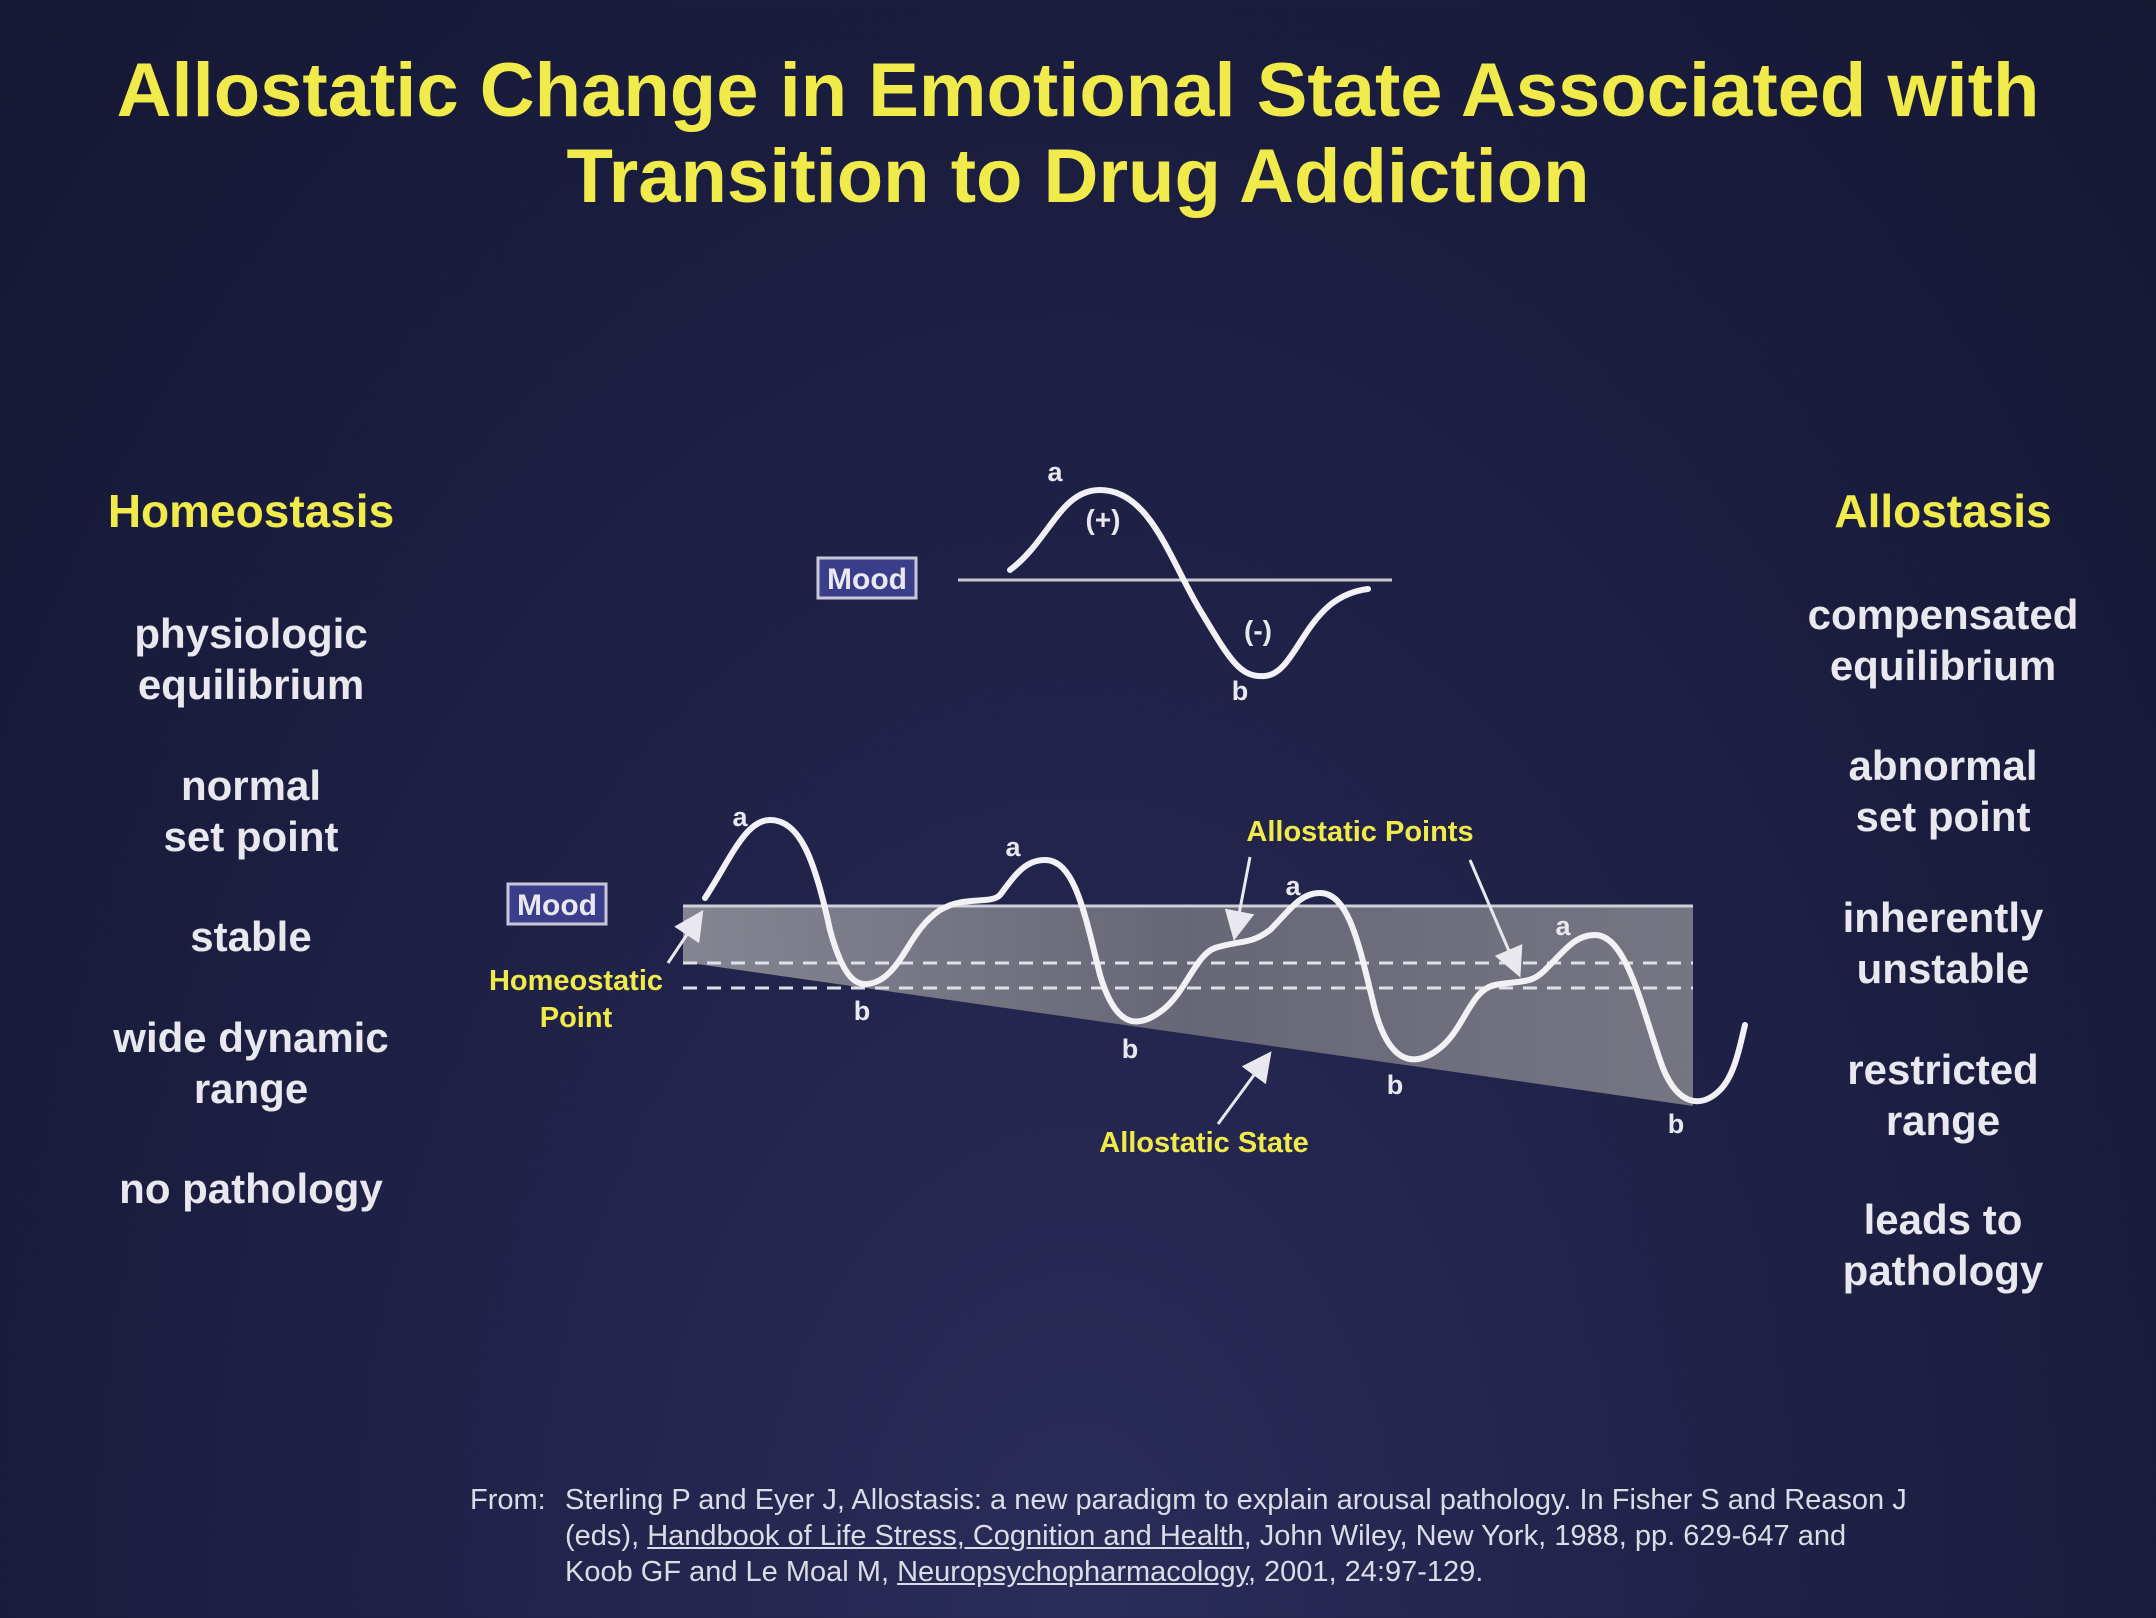  I want to click on positive-label: (+), so click(1103, 519).